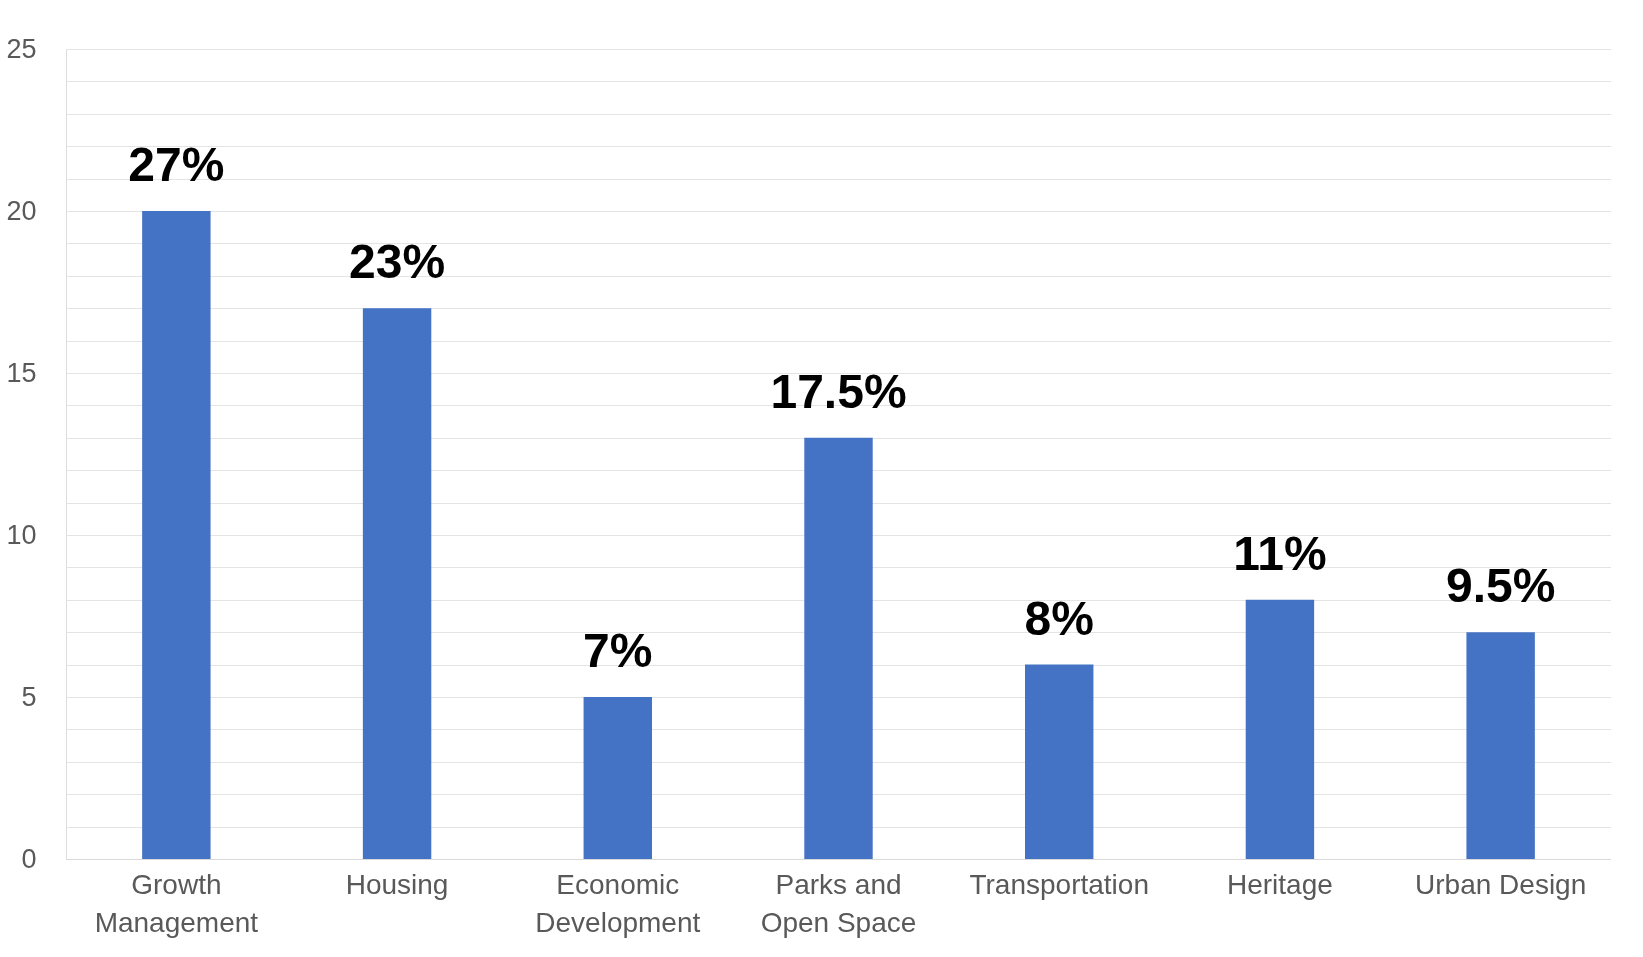 The image size is (1643, 957). Describe the element at coordinates (1500, 586) in the screenshot. I see `annotation: 9.5%` at that location.